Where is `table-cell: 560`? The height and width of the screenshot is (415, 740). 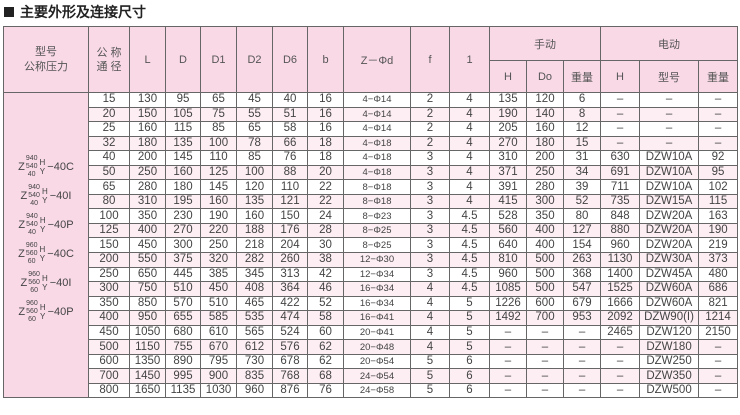 table-cell: 560 is located at coordinates (508, 230).